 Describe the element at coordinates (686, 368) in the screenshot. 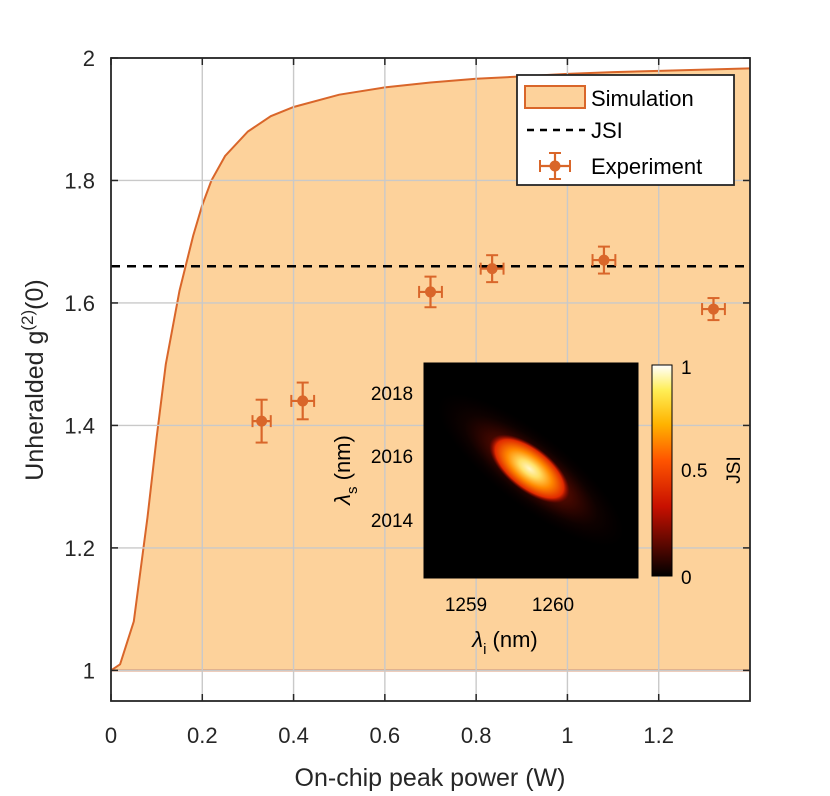

I see `colorbar-tick-1: 1` at that location.